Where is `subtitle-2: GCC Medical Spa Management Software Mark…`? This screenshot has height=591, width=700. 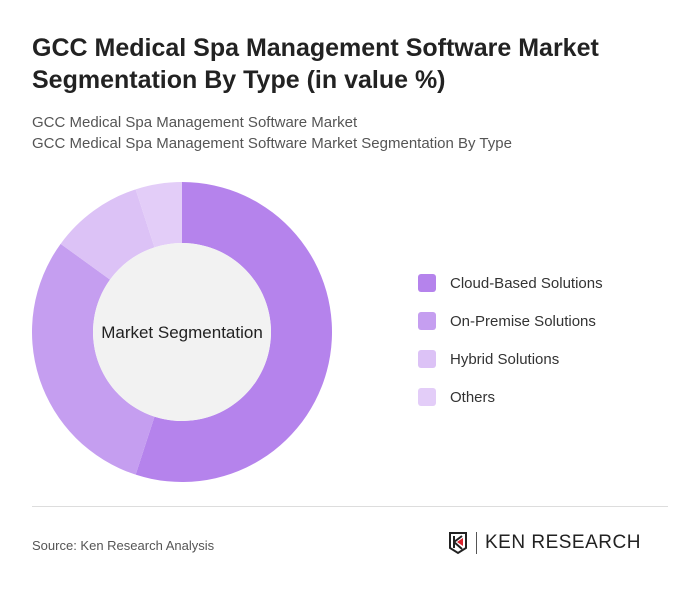
subtitle-2: GCC Medical Spa Management Software Mark… is located at coordinates (272, 143).